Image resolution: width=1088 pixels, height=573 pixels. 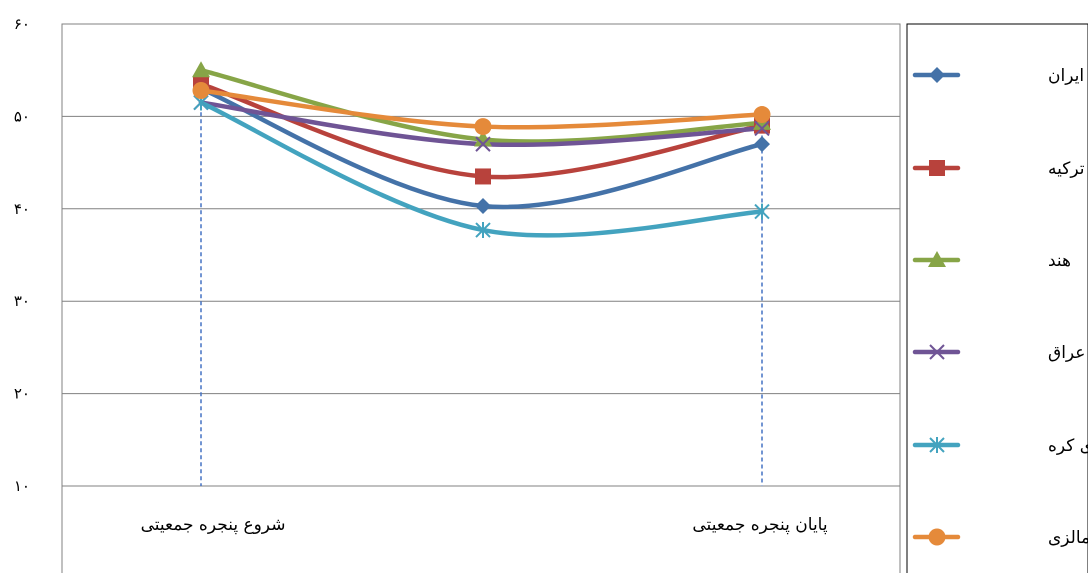 I want to click on legend-label: عراق, so click(x=1066, y=353).